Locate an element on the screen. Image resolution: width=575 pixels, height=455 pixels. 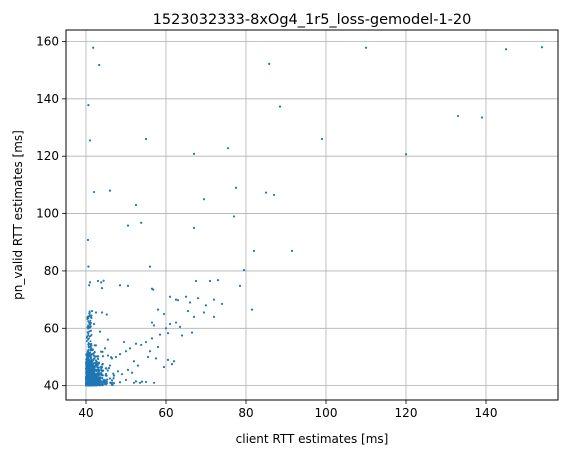
y-tick-label: 60 is located at coordinates (51, 328).